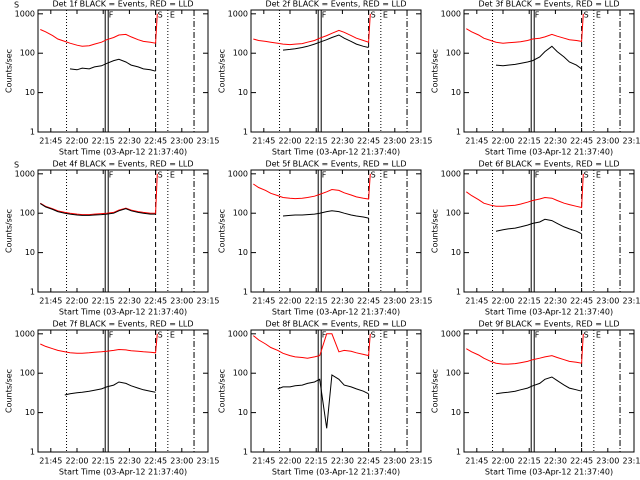  What do you see at coordinates (335, 324) in the screenshot?
I see `chart-title: Det 8f BLACK = Events, RED = LLD` at bounding box center [335, 324].